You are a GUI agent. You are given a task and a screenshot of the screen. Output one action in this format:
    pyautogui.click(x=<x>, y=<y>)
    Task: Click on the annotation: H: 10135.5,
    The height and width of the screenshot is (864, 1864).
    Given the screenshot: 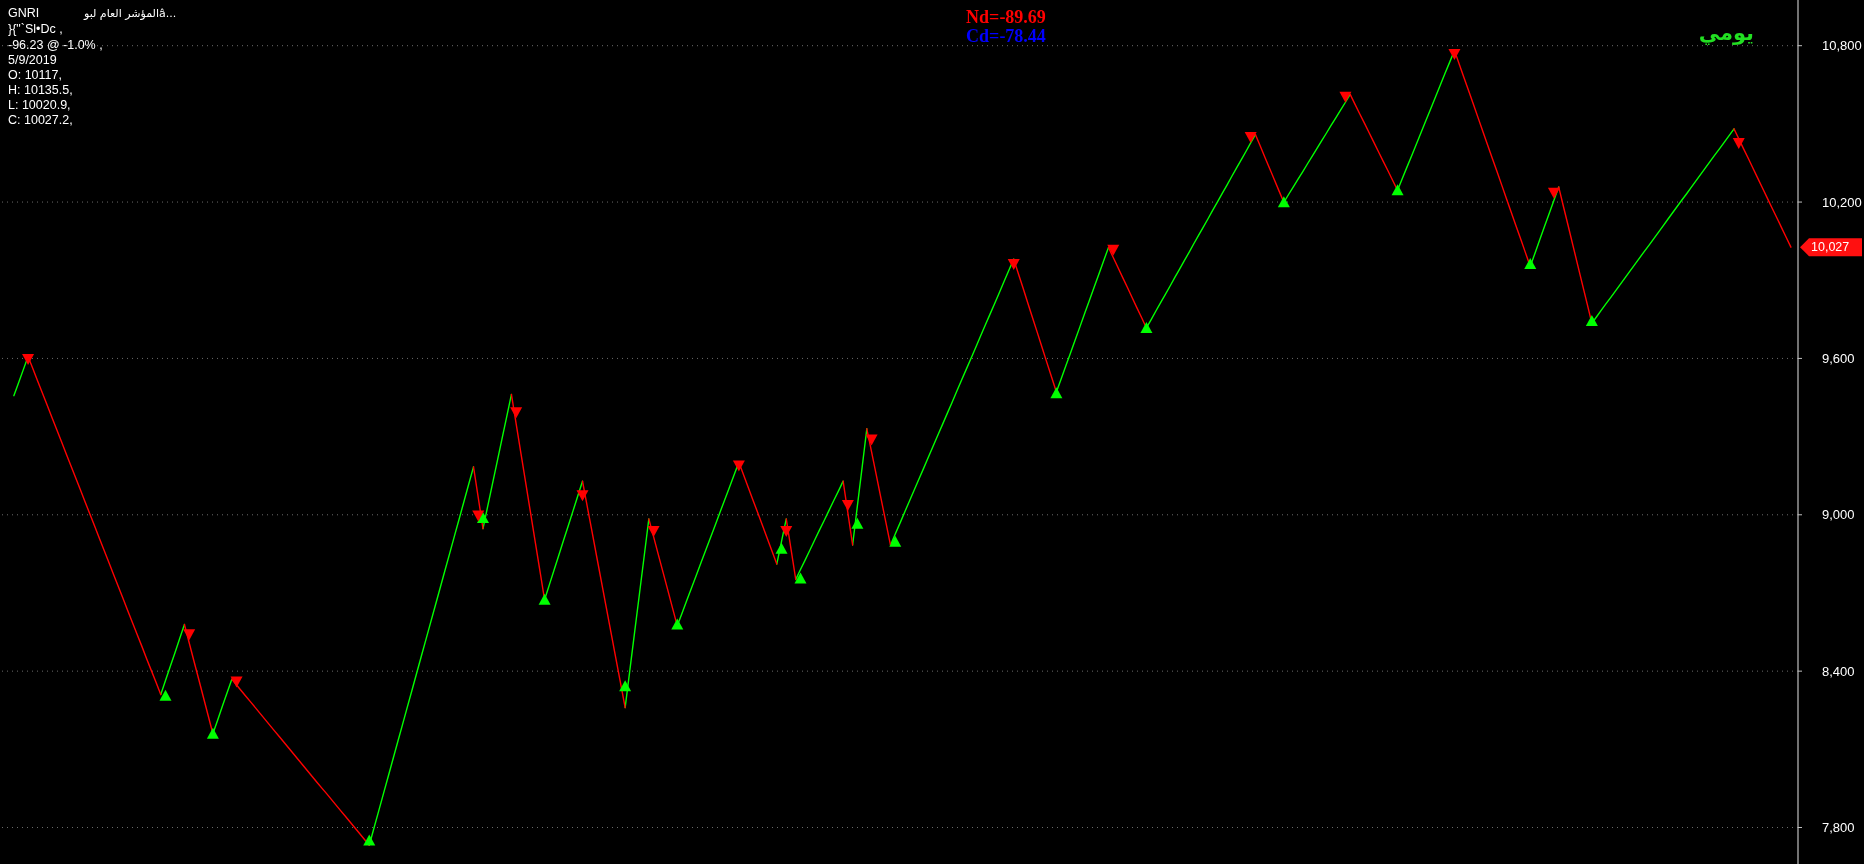 What is the action you would take?
    pyautogui.click(x=40, y=90)
    